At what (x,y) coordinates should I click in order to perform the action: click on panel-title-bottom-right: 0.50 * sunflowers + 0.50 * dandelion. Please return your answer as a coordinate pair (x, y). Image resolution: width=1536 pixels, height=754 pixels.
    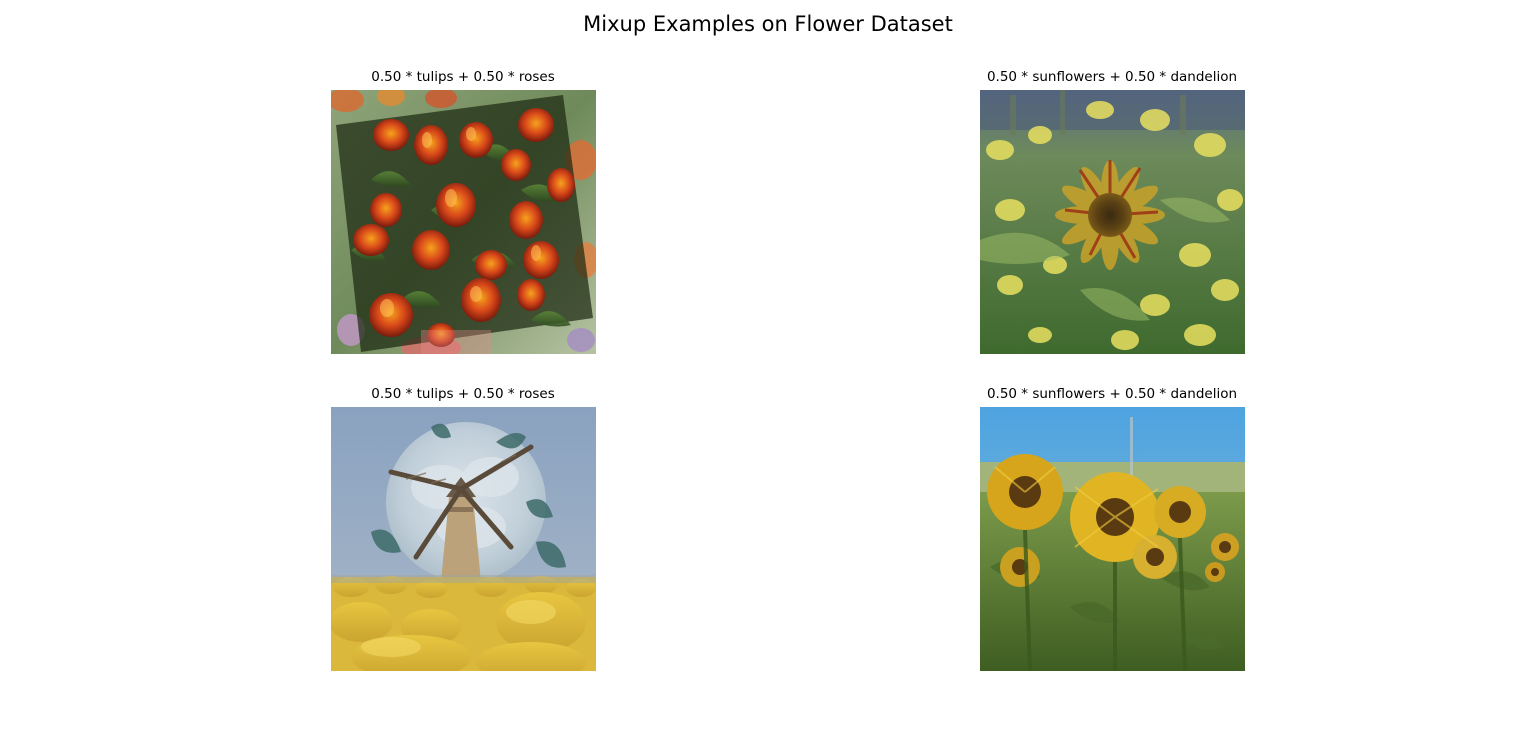
    Looking at the image, I should click on (1112, 394).